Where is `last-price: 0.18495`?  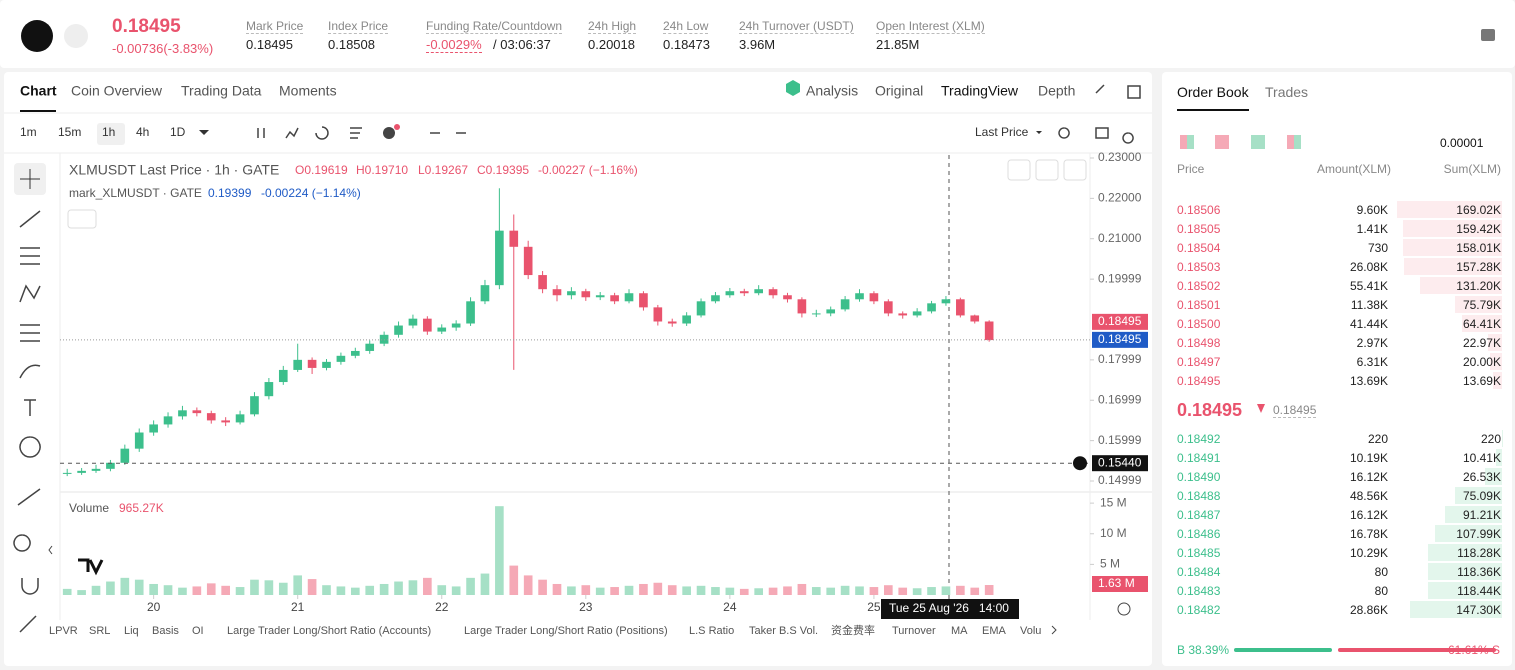
last-price: 0.18495 is located at coordinates (146, 26).